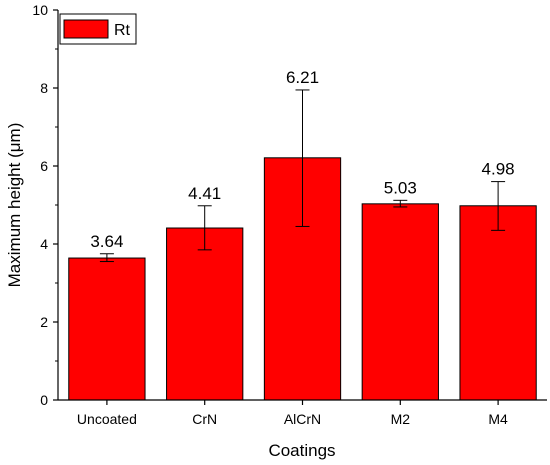  What do you see at coordinates (204, 419) in the screenshot?
I see `x-tick-label: CrN` at bounding box center [204, 419].